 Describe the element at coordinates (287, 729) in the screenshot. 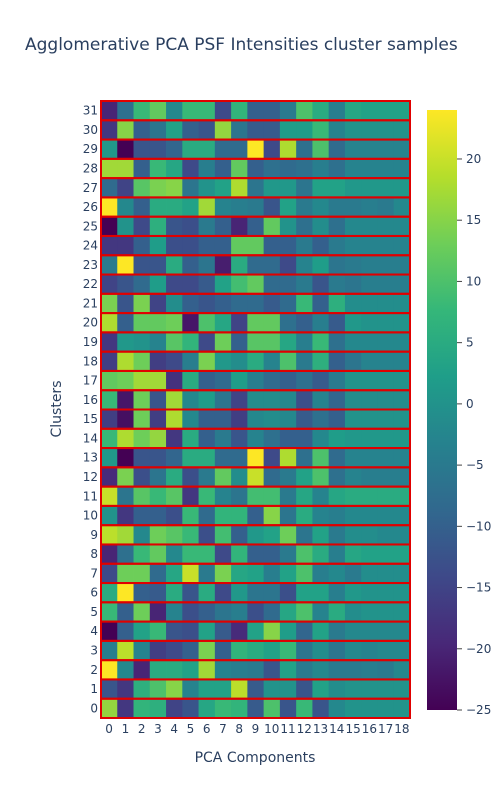

I see `x-tick-label: 11` at that location.